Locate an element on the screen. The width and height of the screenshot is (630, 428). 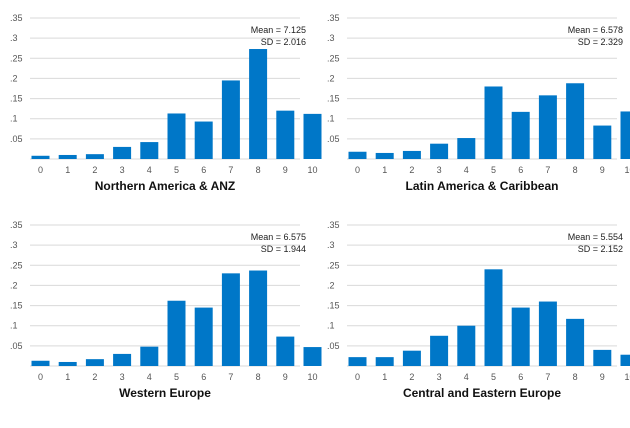
mean-annotation: Mean = 6.578 is located at coordinates (595, 30).